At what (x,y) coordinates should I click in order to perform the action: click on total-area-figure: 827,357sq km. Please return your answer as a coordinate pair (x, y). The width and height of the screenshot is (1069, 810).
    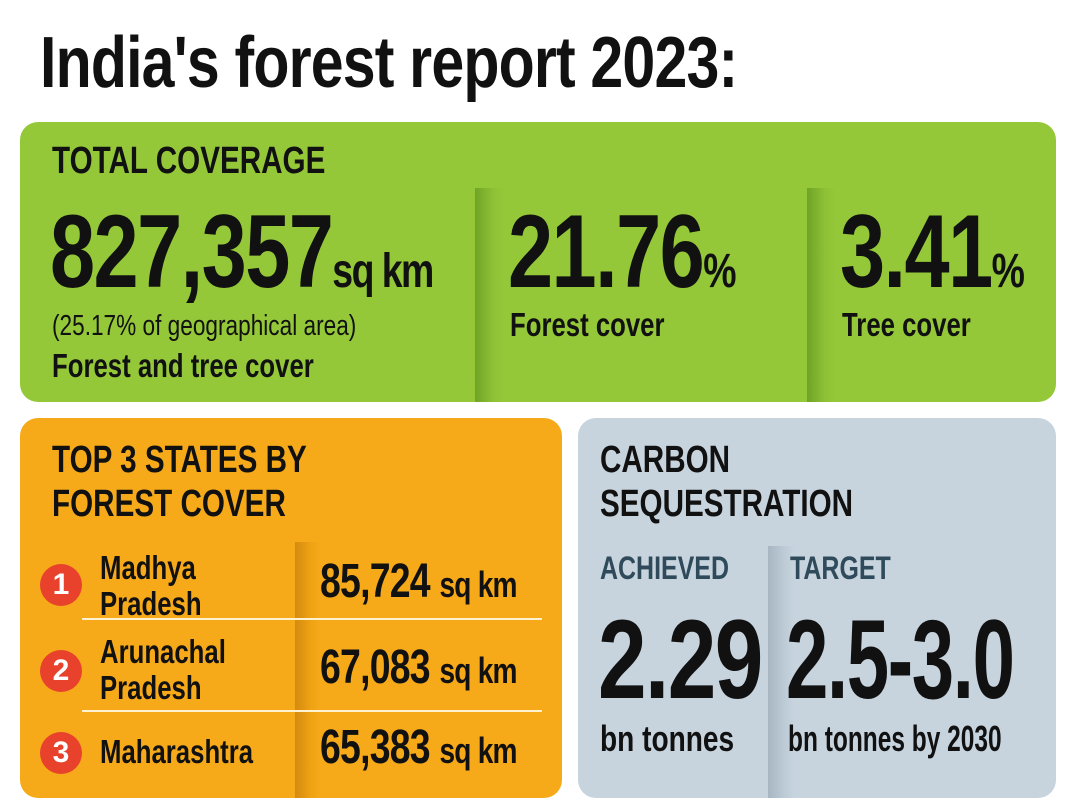
    Looking at the image, I should click on (295, 252).